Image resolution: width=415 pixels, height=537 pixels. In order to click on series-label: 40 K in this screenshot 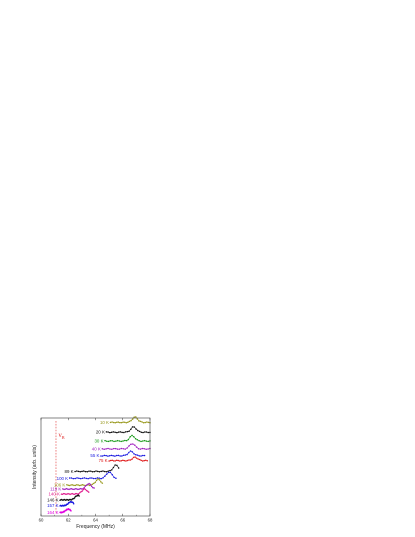, I will do `click(96, 448)`.